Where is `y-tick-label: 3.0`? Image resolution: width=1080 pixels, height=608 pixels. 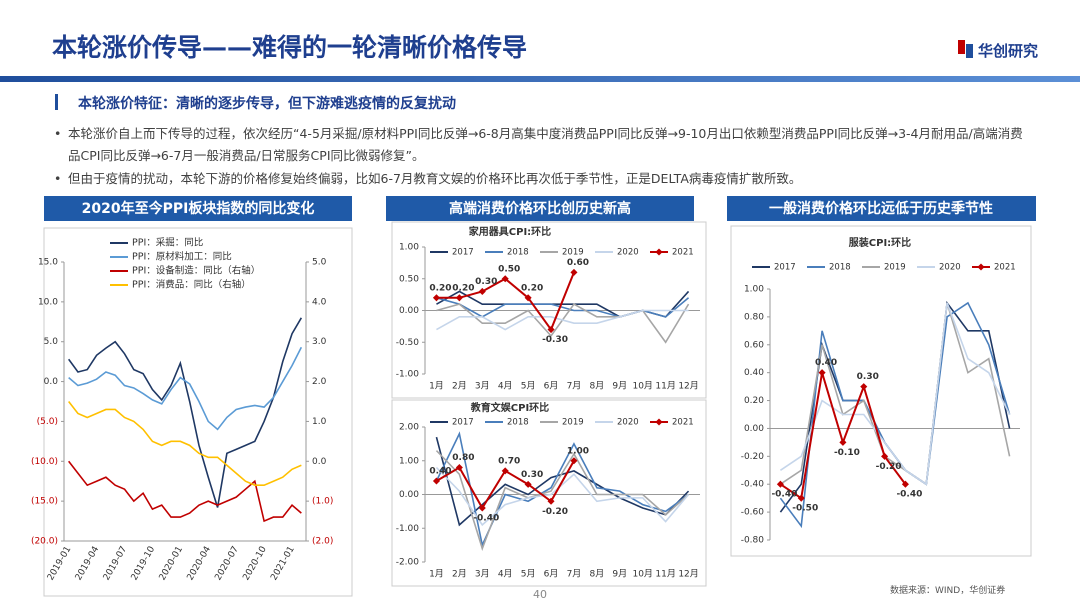
y-tick-label: 3.0 is located at coordinates (319, 342).